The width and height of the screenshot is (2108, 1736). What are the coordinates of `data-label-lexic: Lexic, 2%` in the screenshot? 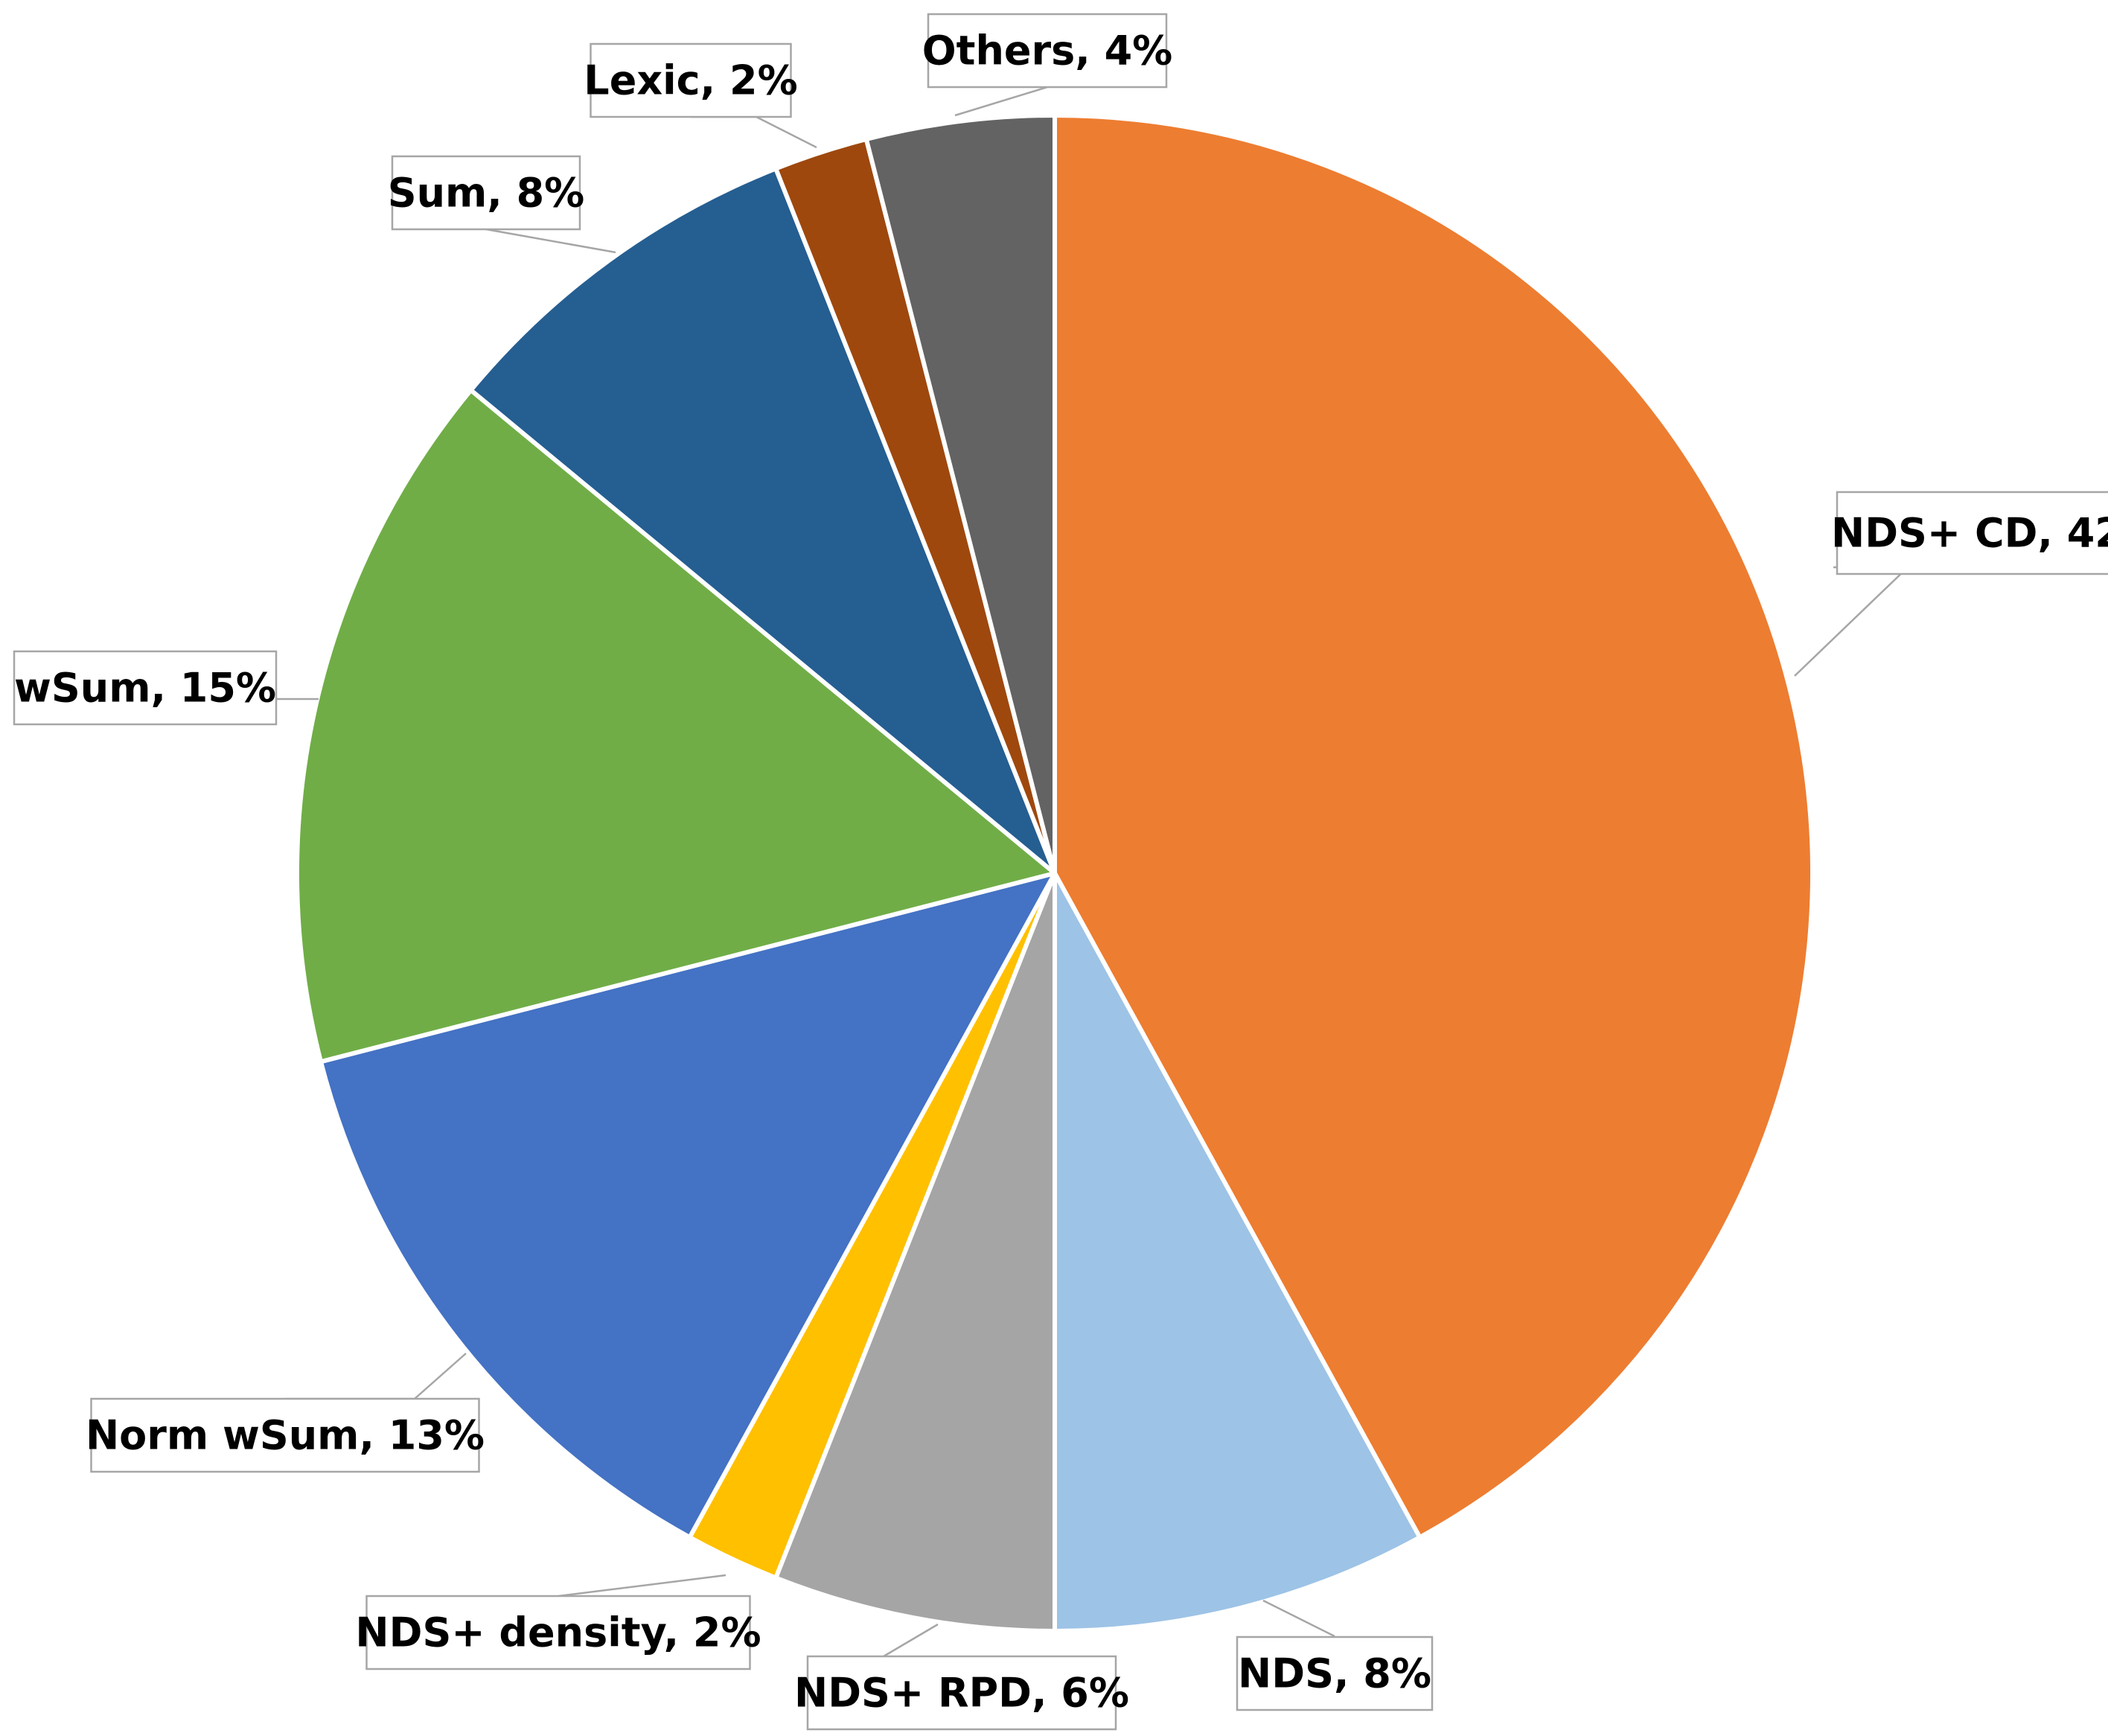 It's located at (691, 80).